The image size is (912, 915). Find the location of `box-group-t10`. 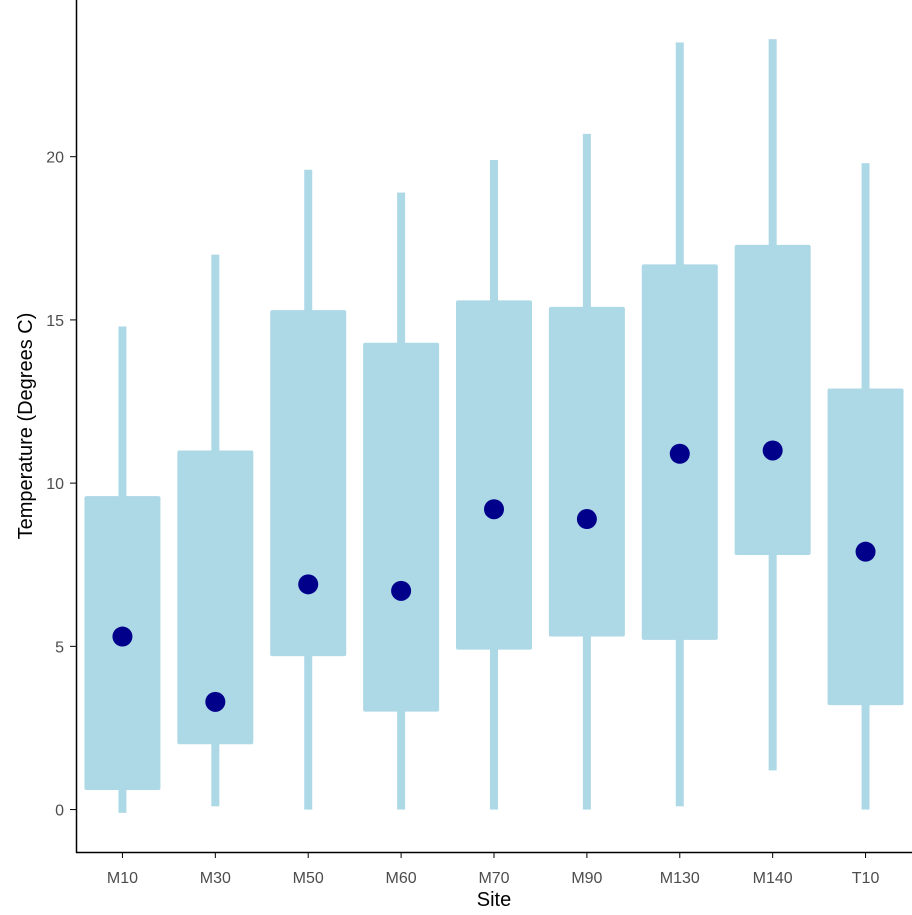

box-group-t10 is located at coordinates (865, 486).